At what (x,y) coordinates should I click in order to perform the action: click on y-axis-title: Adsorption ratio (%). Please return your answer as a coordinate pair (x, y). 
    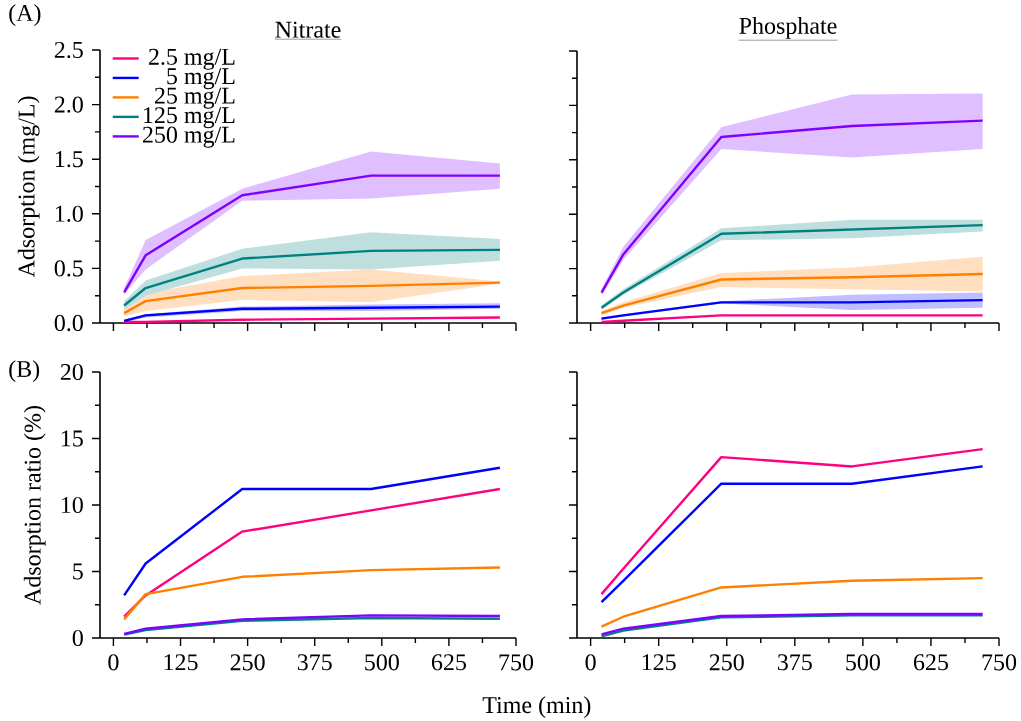
    Looking at the image, I should click on (34, 505).